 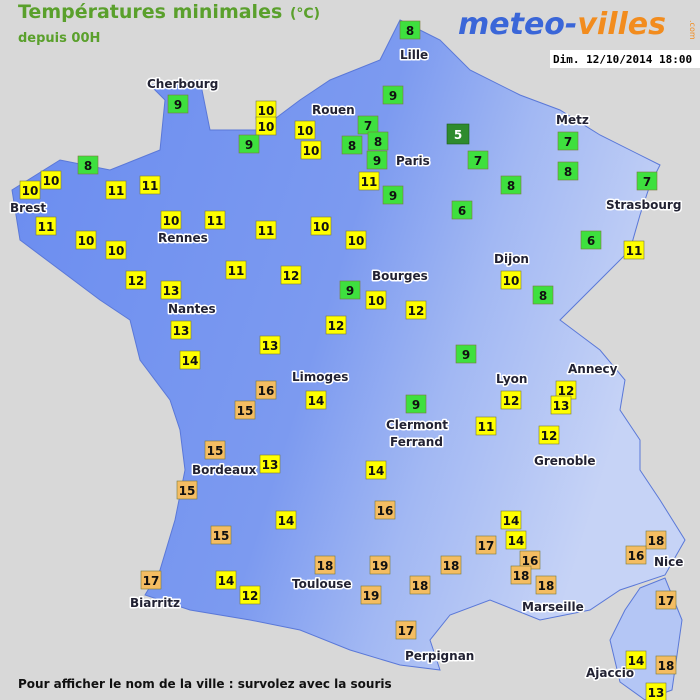 What do you see at coordinates (322, 584) in the screenshot?
I see `city-label: Toulouse` at bounding box center [322, 584].